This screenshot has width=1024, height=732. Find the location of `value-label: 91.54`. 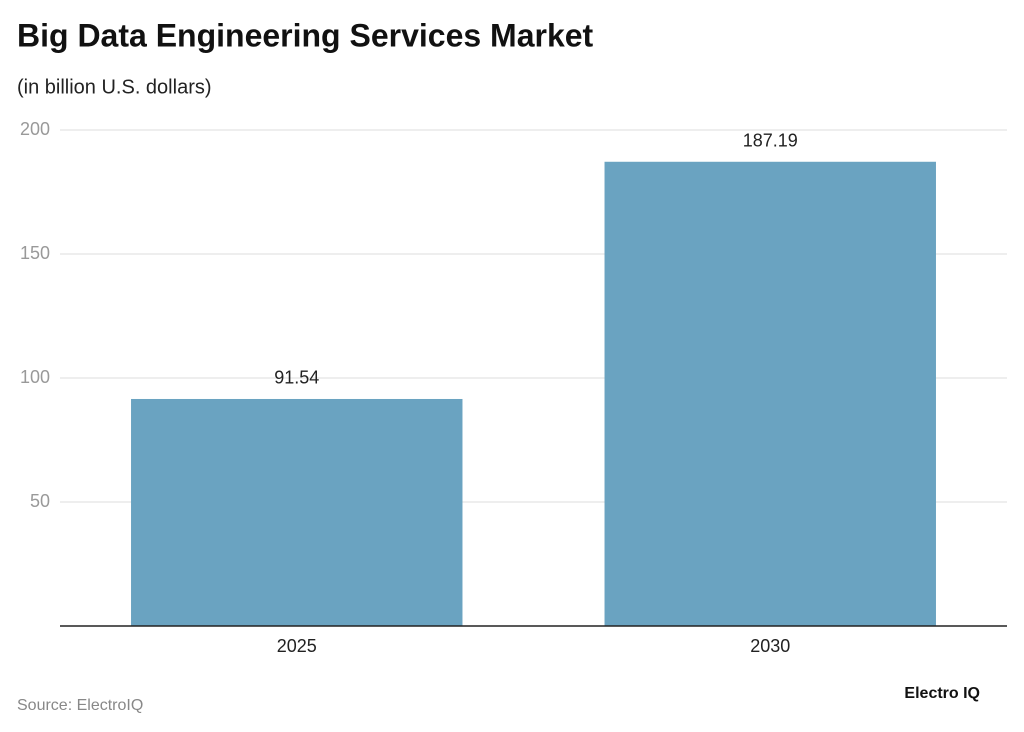

value-label: 91.54 is located at coordinates (296, 378).